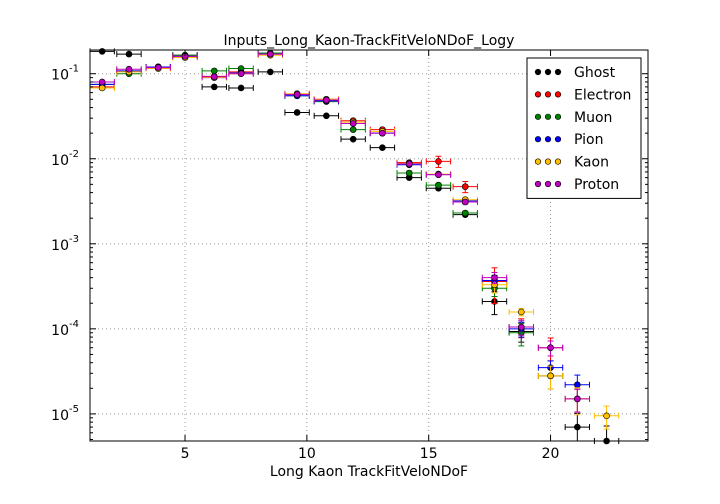 The height and width of the screenshot is (504, 720). Describe the element at coordinates (593, 118) in the screenshot. I see `legend-label: Muon` at that location.